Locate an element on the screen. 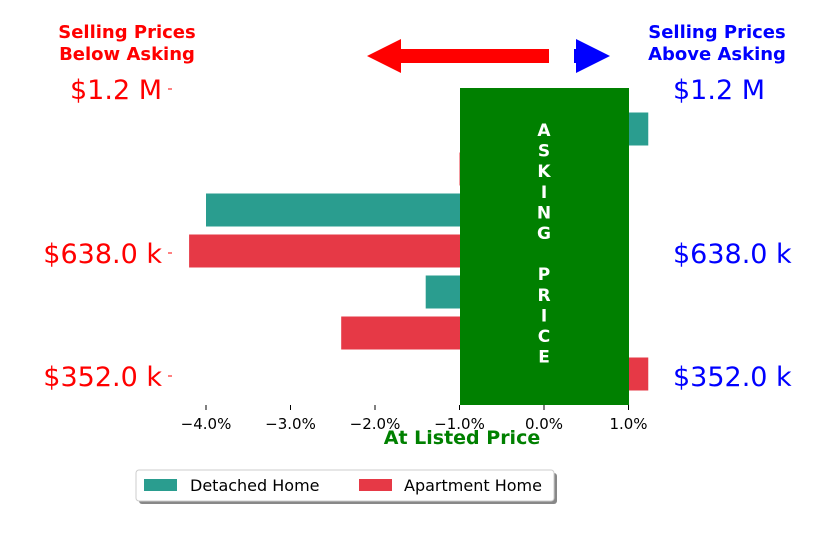  legend-label-detached: Detached Home is located at coordinates (255, 485).